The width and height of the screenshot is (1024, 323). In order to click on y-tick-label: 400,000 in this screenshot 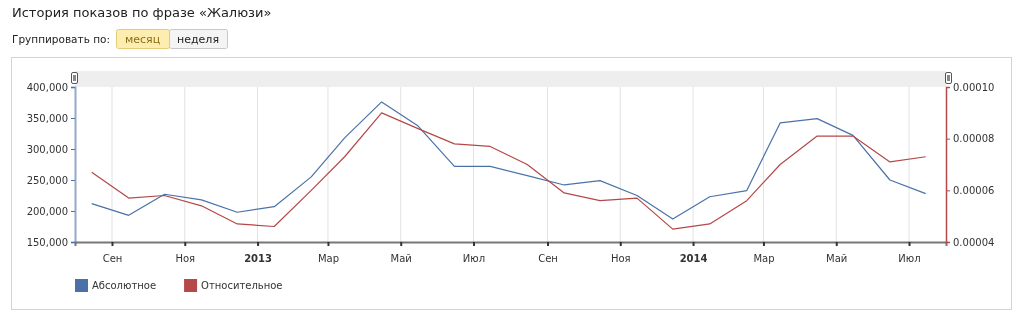, I will do `click(47, 87)`.